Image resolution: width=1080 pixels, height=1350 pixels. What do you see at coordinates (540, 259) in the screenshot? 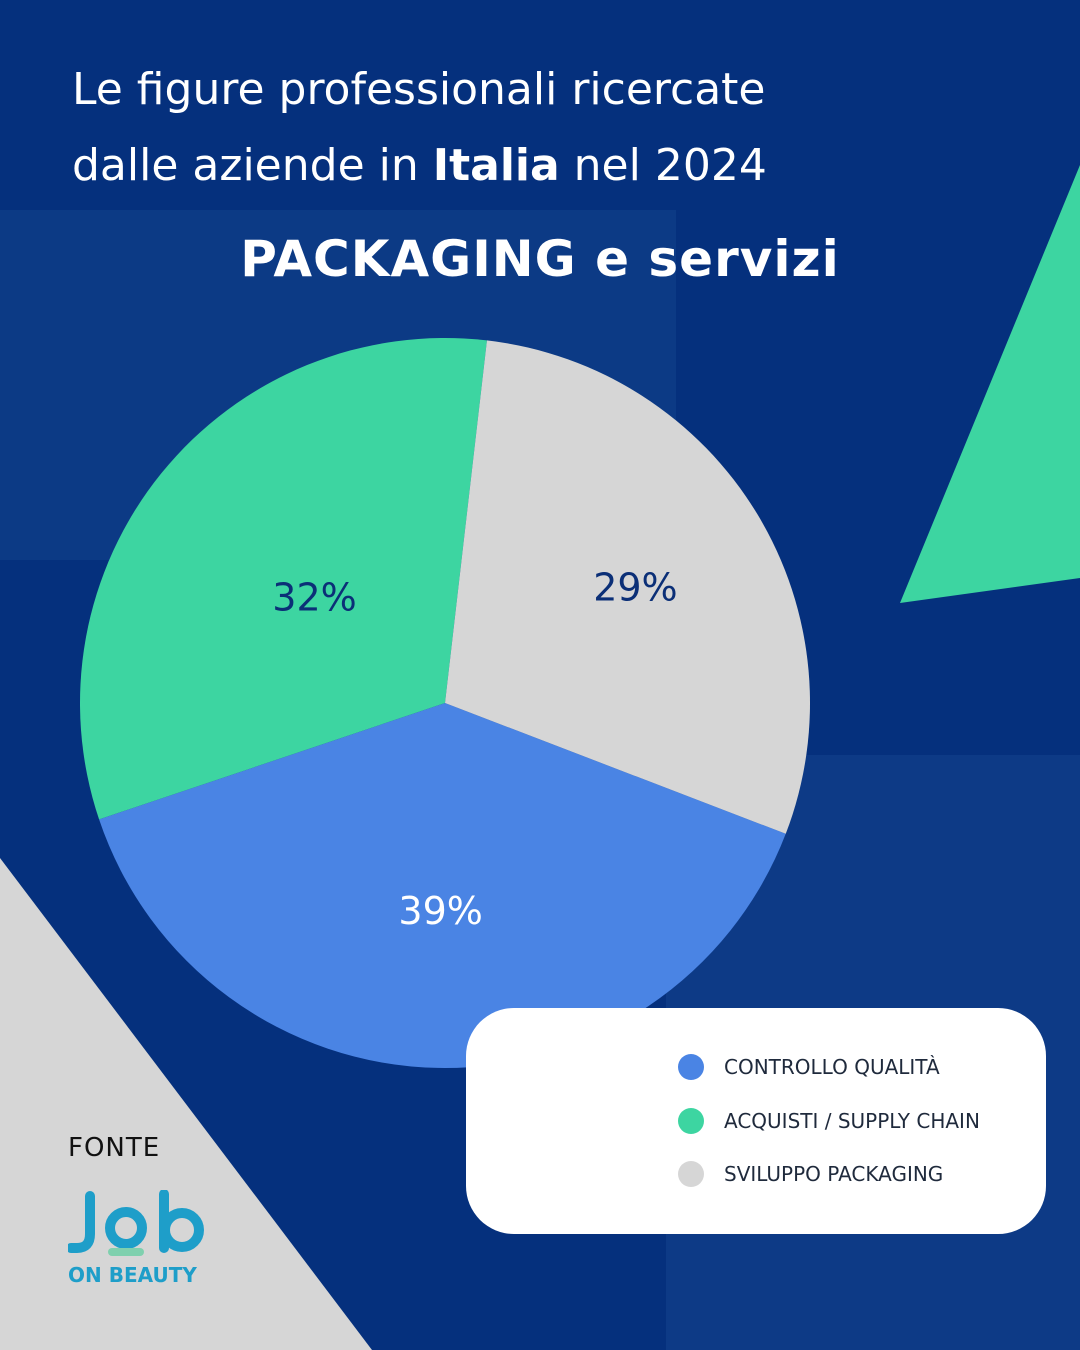
I see `chart-title: PACKAGING e servizi` at bounding box center [540, 259].